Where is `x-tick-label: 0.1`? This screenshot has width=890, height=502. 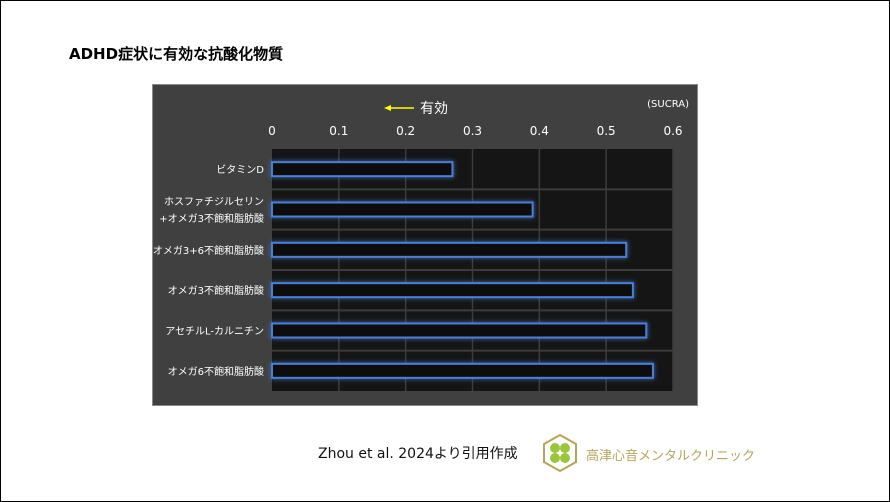 x-tick-label: 0.1 is located at coordinates (338, 131).